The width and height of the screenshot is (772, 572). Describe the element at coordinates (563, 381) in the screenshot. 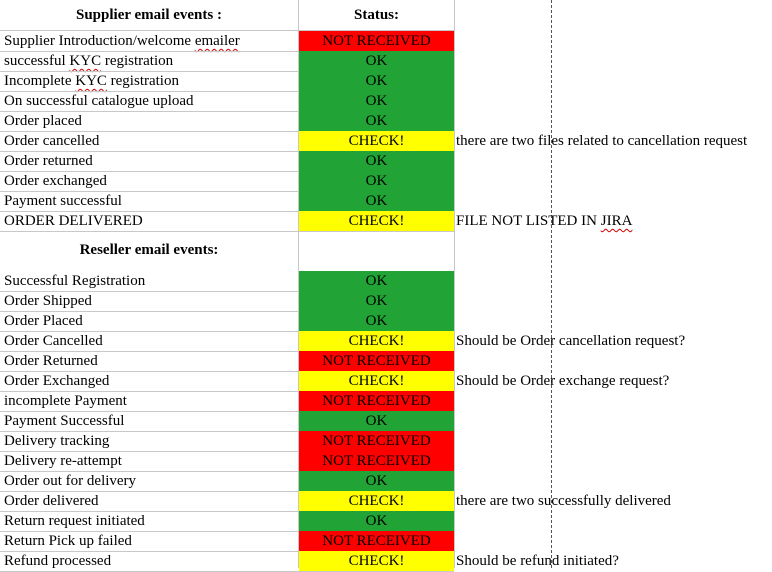

I see `note-cell: Should be Order exchange request?` at that location.